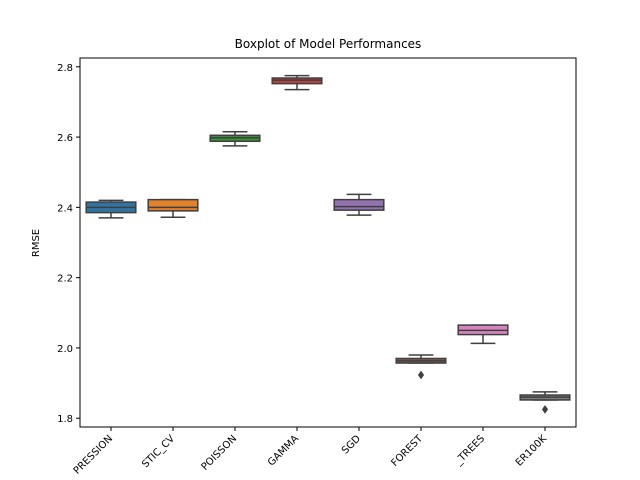  Describe the element at coordinates (65, 279) in the screenshot. I see `y-tick-label: 2.2` at that location.